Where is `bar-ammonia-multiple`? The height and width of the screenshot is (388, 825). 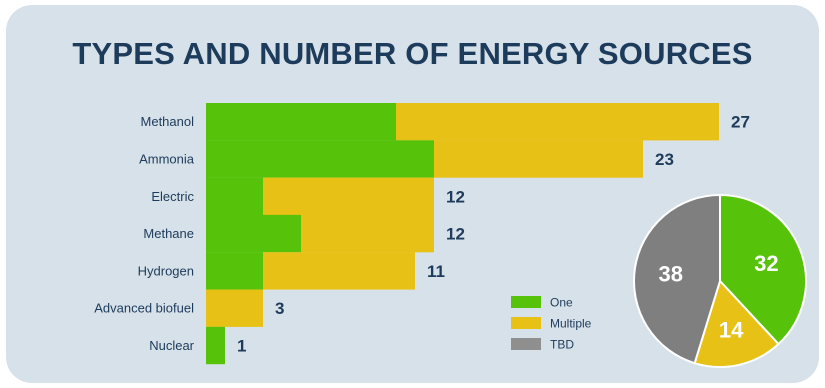
bar-ammonia-multiple is located at coordinates (538, 159).